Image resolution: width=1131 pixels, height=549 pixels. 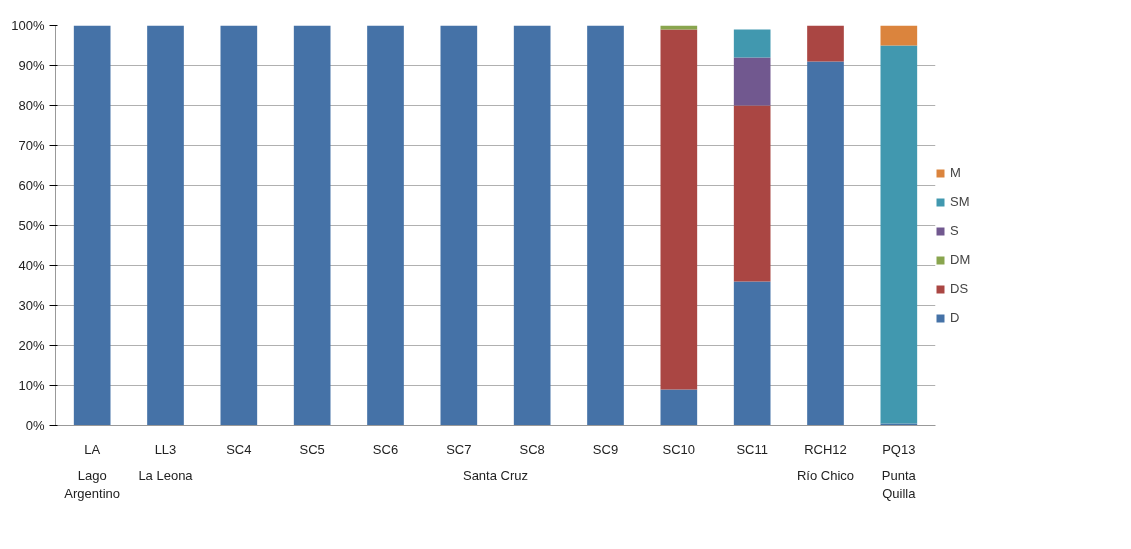 What do you see at coordinates (960, 259) in the screenshot?
I see `legend-label: DM` at bounding box center [960, 259].